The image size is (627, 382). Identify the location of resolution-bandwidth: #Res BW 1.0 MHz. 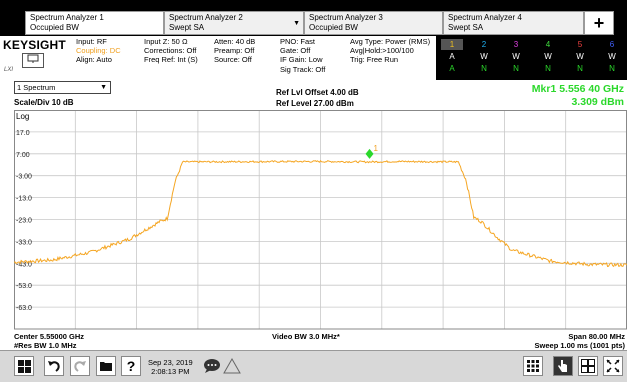
(45, 345).